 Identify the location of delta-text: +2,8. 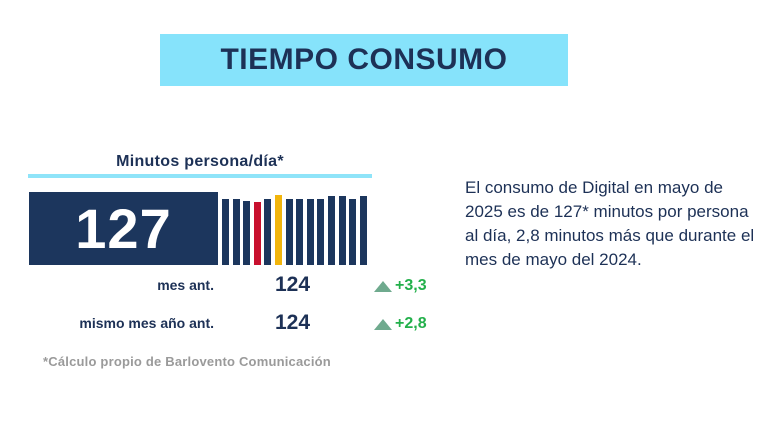
(411, 323).